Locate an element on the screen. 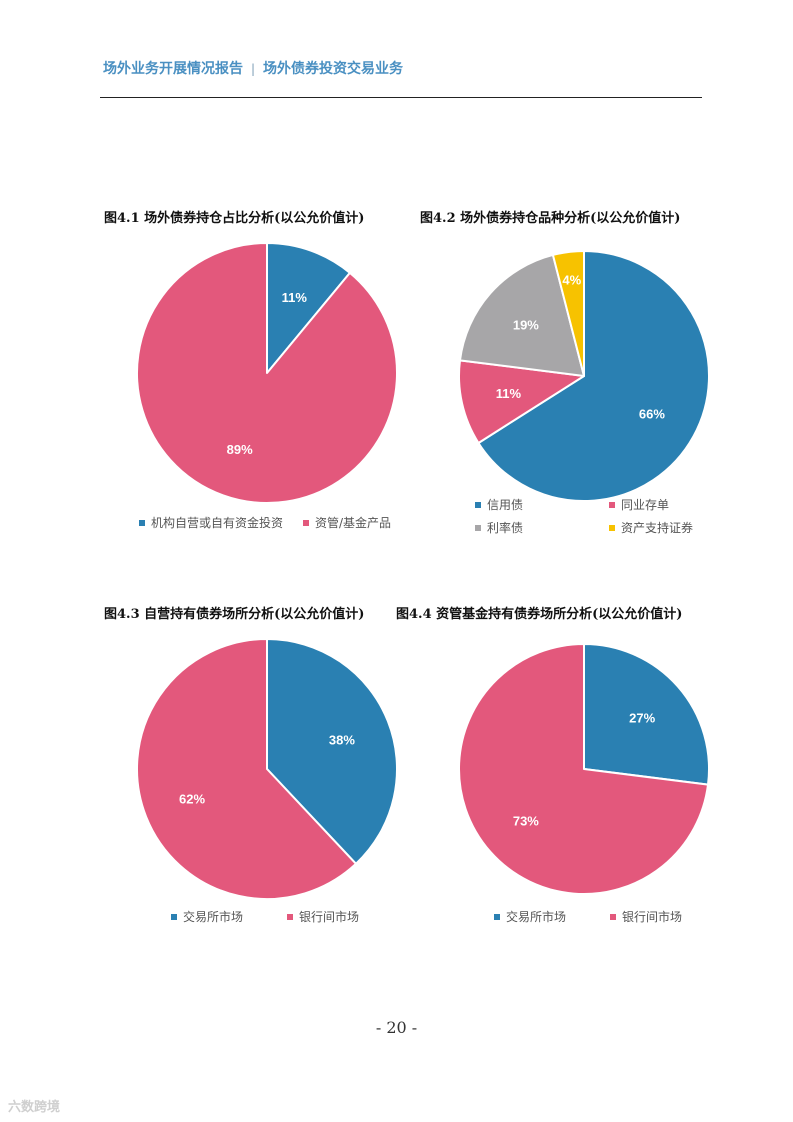  legend-label: 同业存单 is located at coordinates (645, 505).